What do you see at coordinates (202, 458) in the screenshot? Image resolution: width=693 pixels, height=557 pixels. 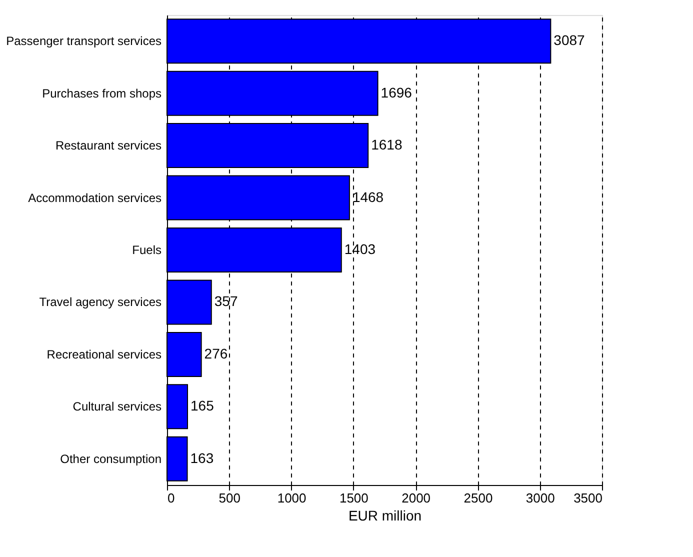 I see `data-label: 163` at bounding box center [202, 458].